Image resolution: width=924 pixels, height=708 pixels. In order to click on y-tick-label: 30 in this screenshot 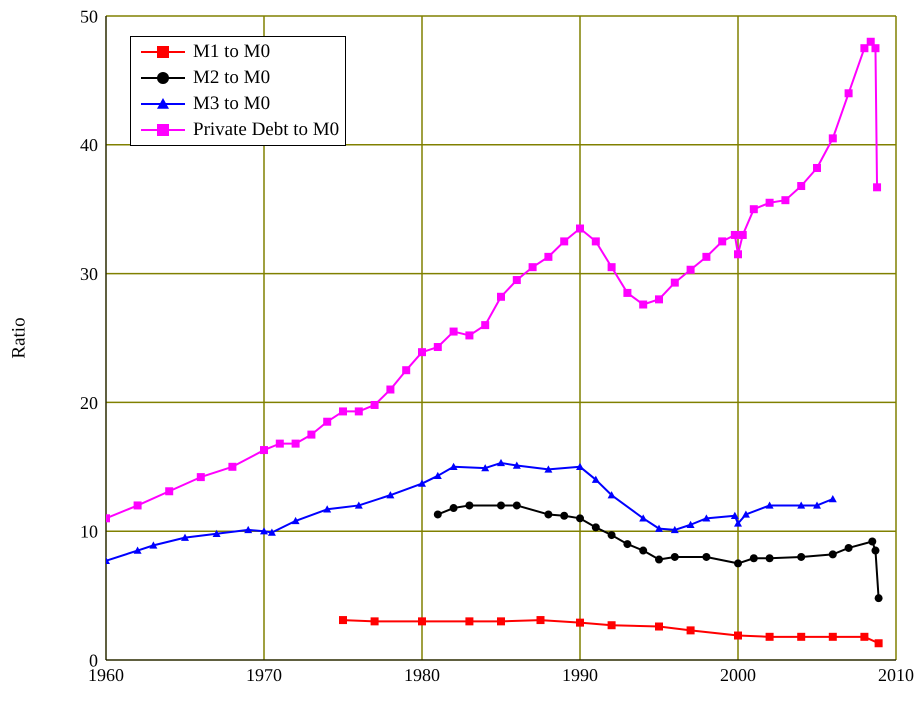, I will do `click(89, 274)`.